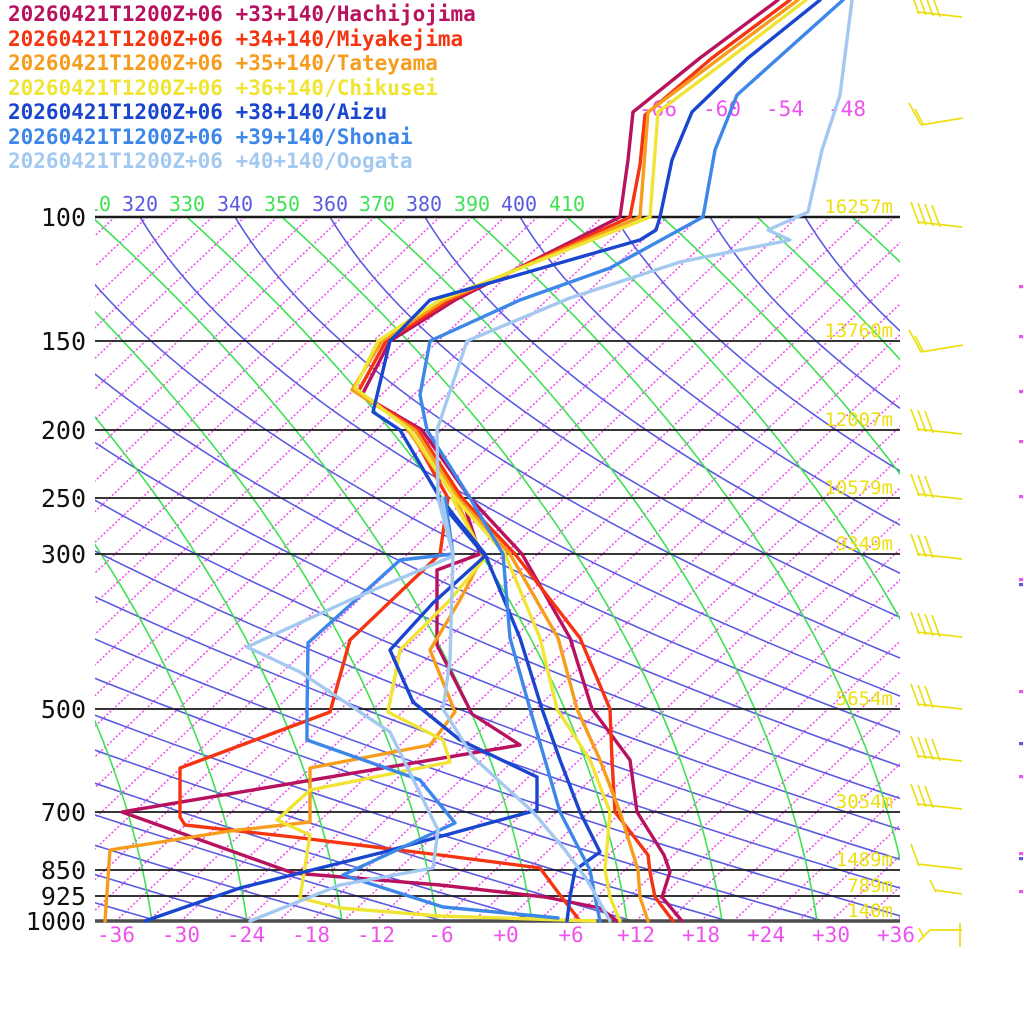 Image resolution: width=1024 pixels, height=1024 pixels. I want to click on legend-entry-tateyama: 20260421T1200Z+06 +35+140/Tateyama, so click(223, 63).